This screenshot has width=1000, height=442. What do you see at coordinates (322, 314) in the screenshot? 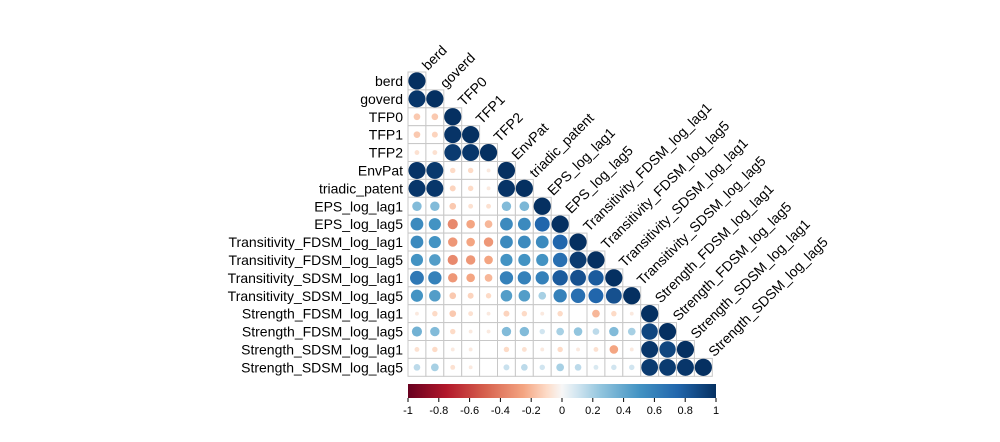
I see `row-label-strength-fdsm-log-lag1: Strength_FDSM_log_lag1` at bounding box center [322, 314].